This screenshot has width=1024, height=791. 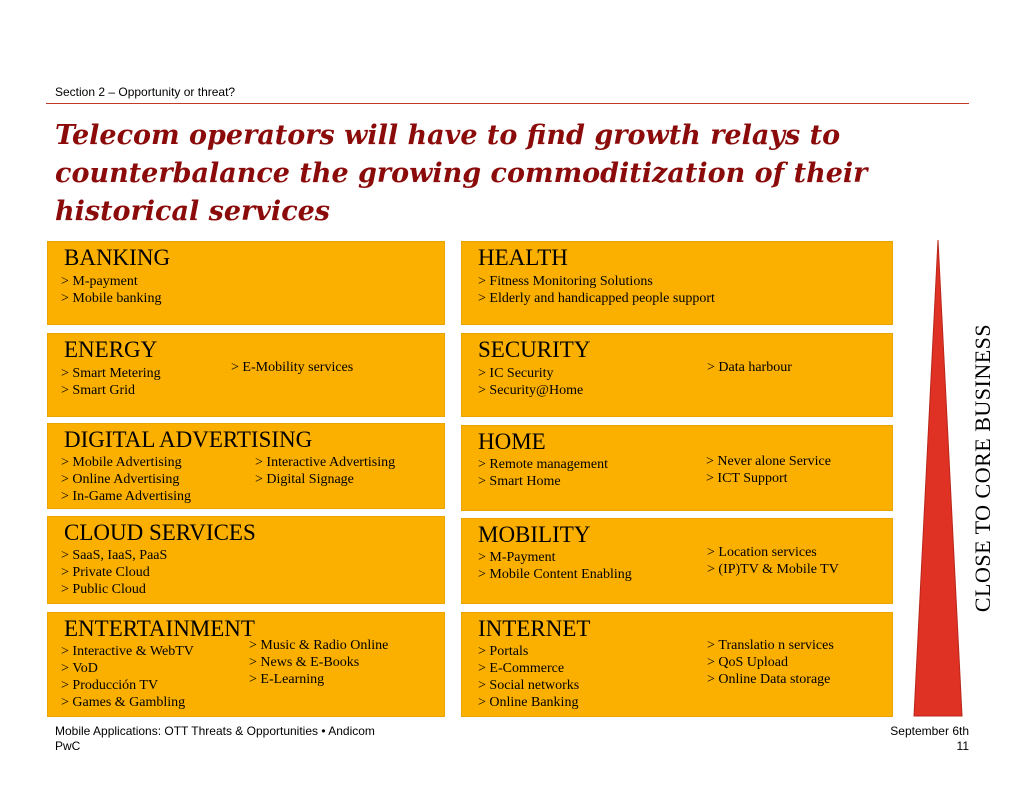 I want to click on item-list-primary: Smart Metering Smart Grid, so click(x=111, y=382).